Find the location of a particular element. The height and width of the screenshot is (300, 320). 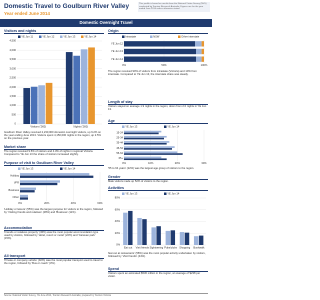

section-title: Domestic Overnight Travel is located at coordinates (106, 23).